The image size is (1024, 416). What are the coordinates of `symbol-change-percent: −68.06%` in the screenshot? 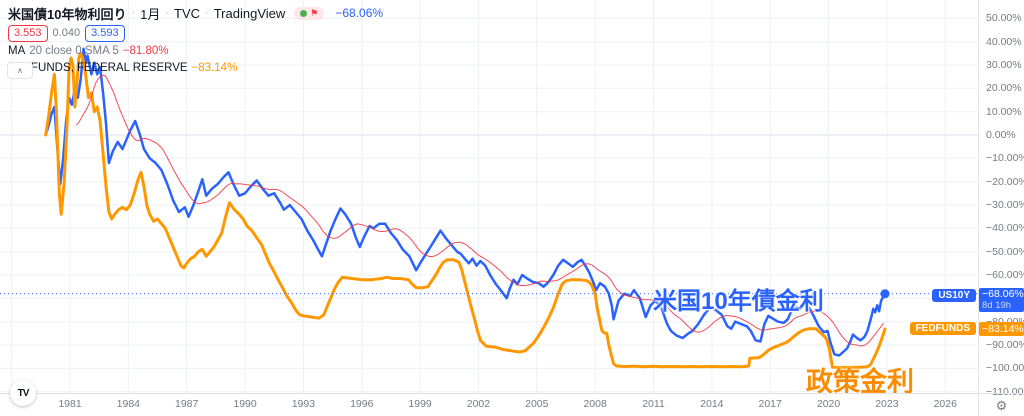 It's located at (359, 13).